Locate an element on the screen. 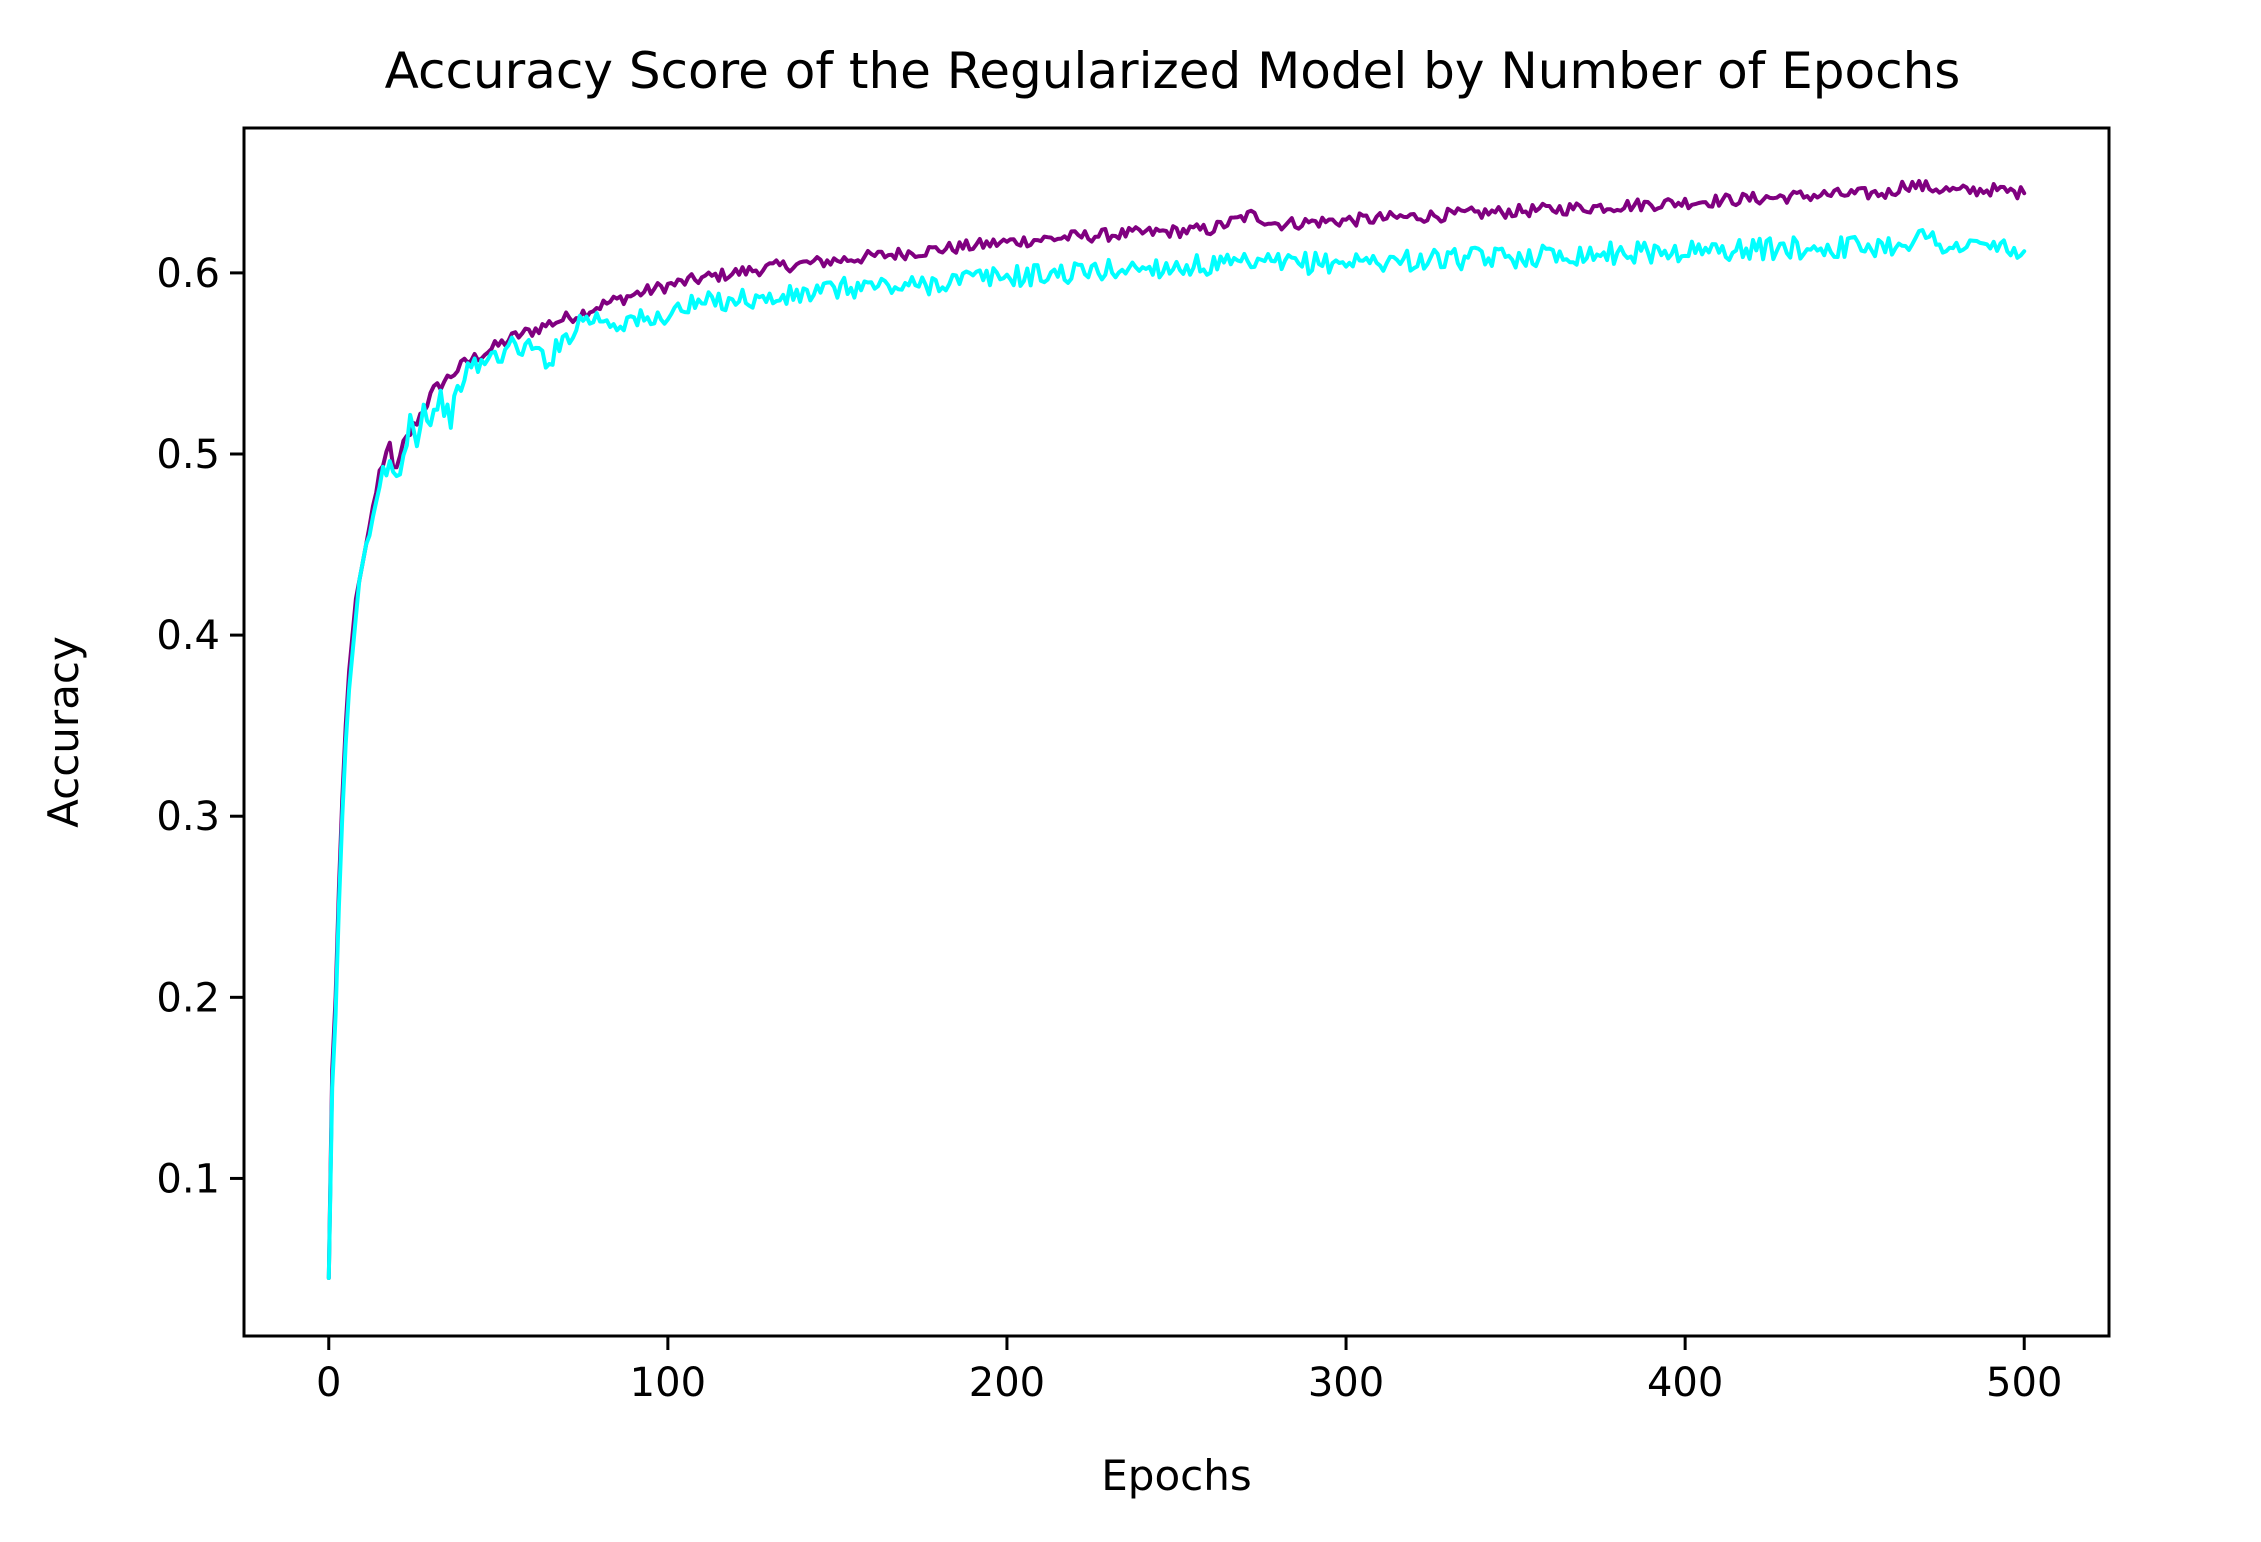  y-tick-label: 0.1 is located at coordinates (188, 1179).